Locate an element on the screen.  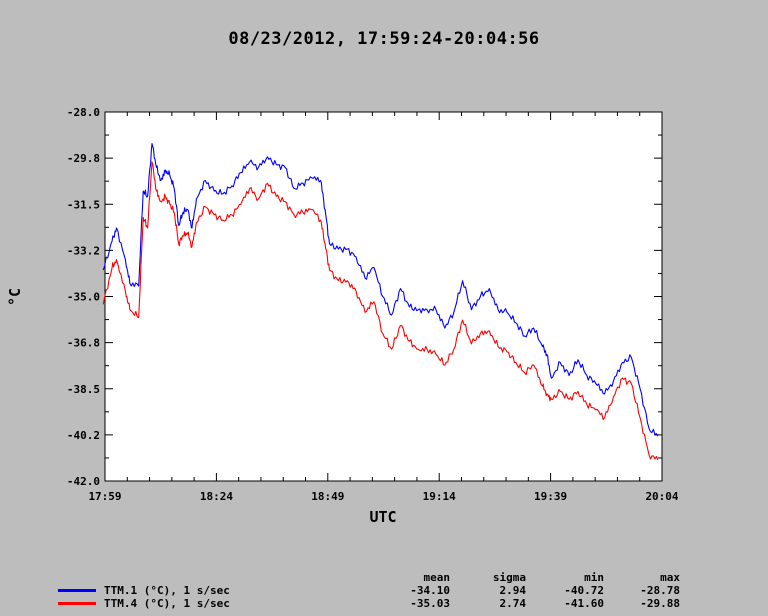
x-axis-title: UTC is located at coordinates (382, 517).